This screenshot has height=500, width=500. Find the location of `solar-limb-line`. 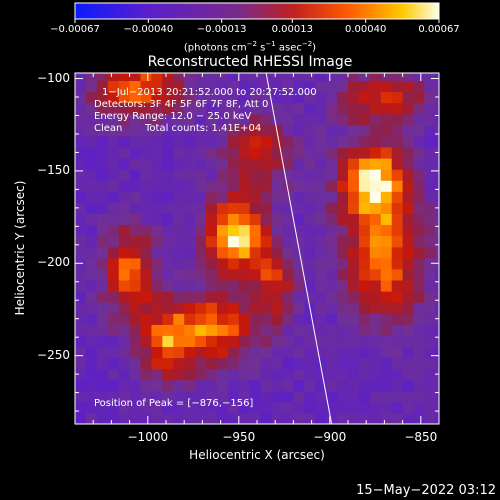

solar-limb-line is located at coordinates (299, 248).